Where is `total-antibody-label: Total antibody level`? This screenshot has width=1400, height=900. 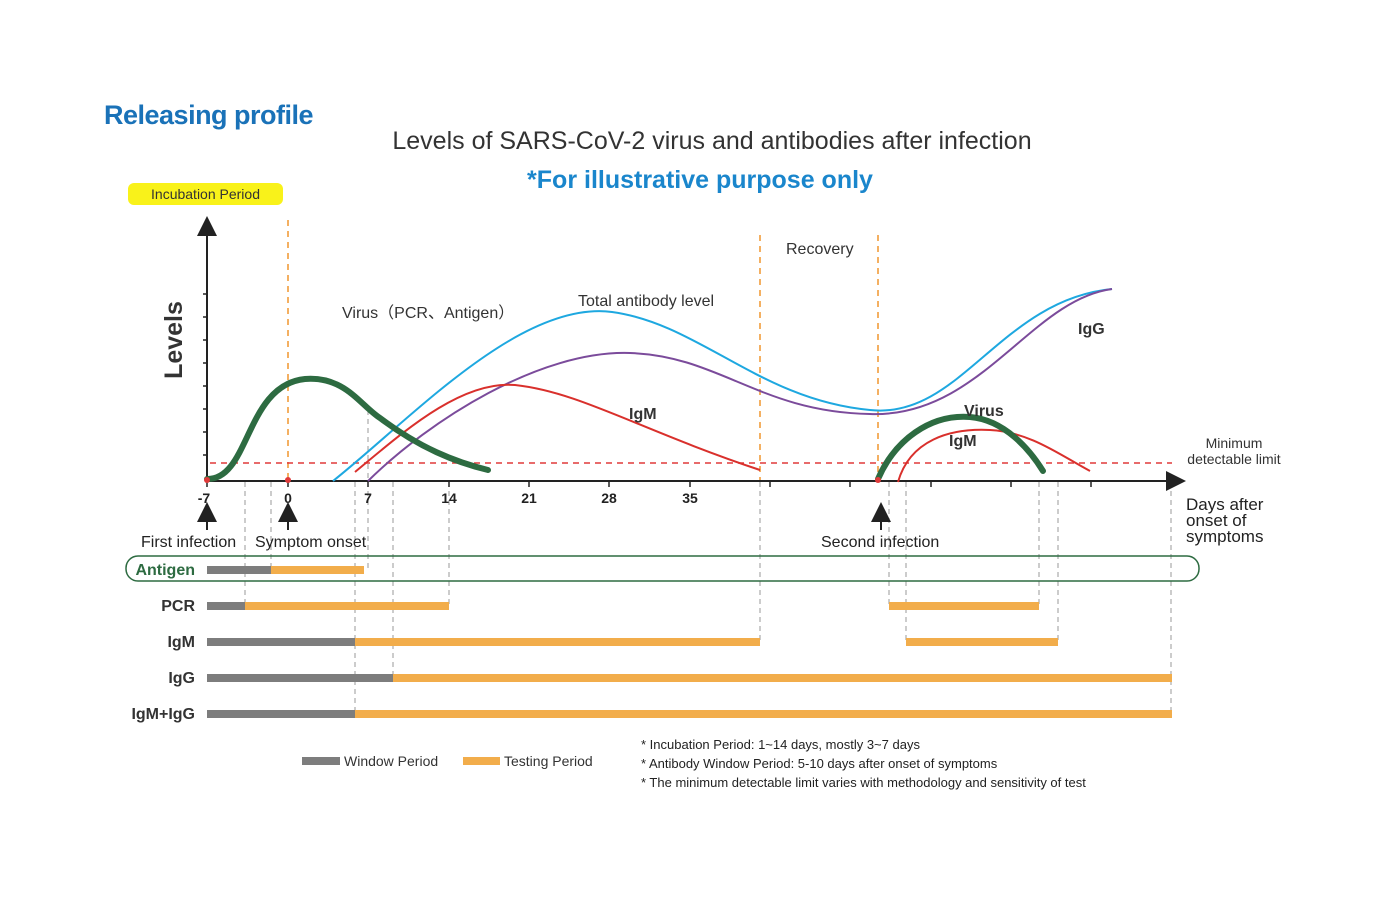 total-antibody-label: Total antibody level is located at coordinates (646, 301).